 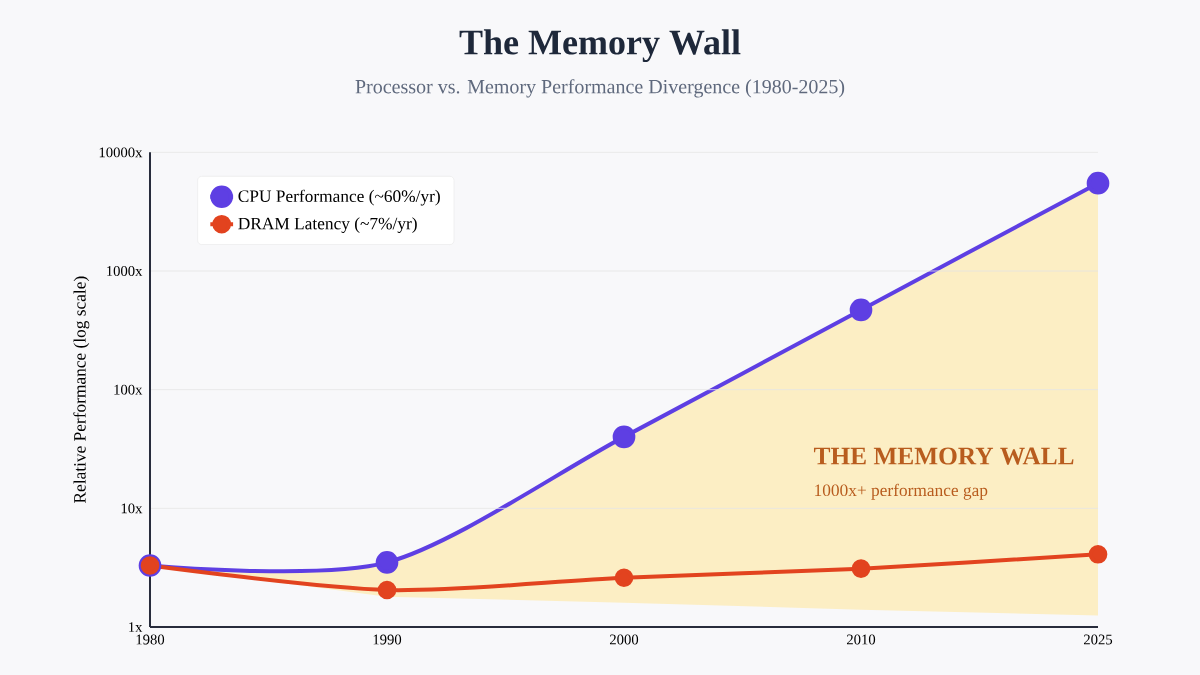 What do you see at coordinates (339, 197) in the screenshot?
I see `legend-label: CPU Performance (~60%/yr)` at bounding box center [339, 197].